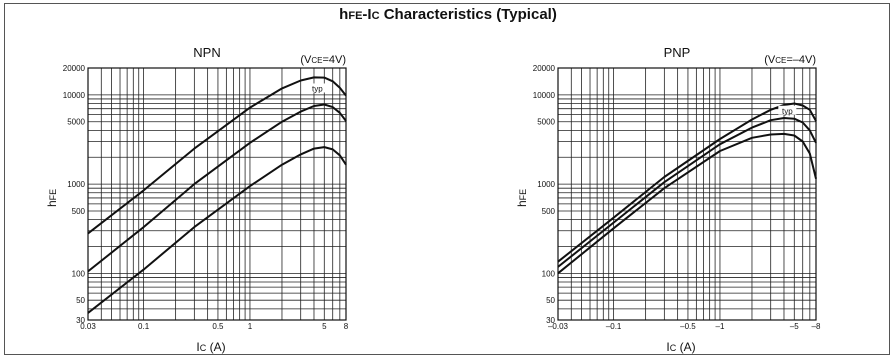 The height and width of the screenshot is (358, 895). What do you see at coordinates (210, 347) in the screenshot?
I see `npn-x-axis-label: IC (A)` at bounding box center [210, 347].